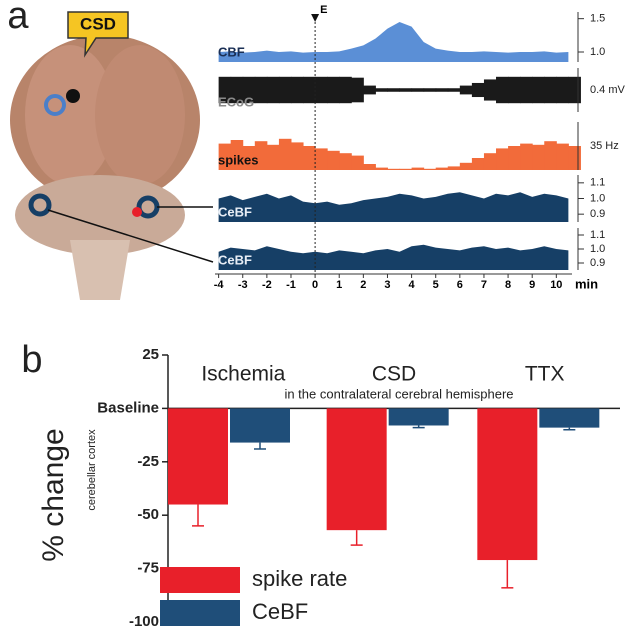  Describe the element at coordinates (53, 494) in the screenshot. I see `y-axis-label: % change` at that location.